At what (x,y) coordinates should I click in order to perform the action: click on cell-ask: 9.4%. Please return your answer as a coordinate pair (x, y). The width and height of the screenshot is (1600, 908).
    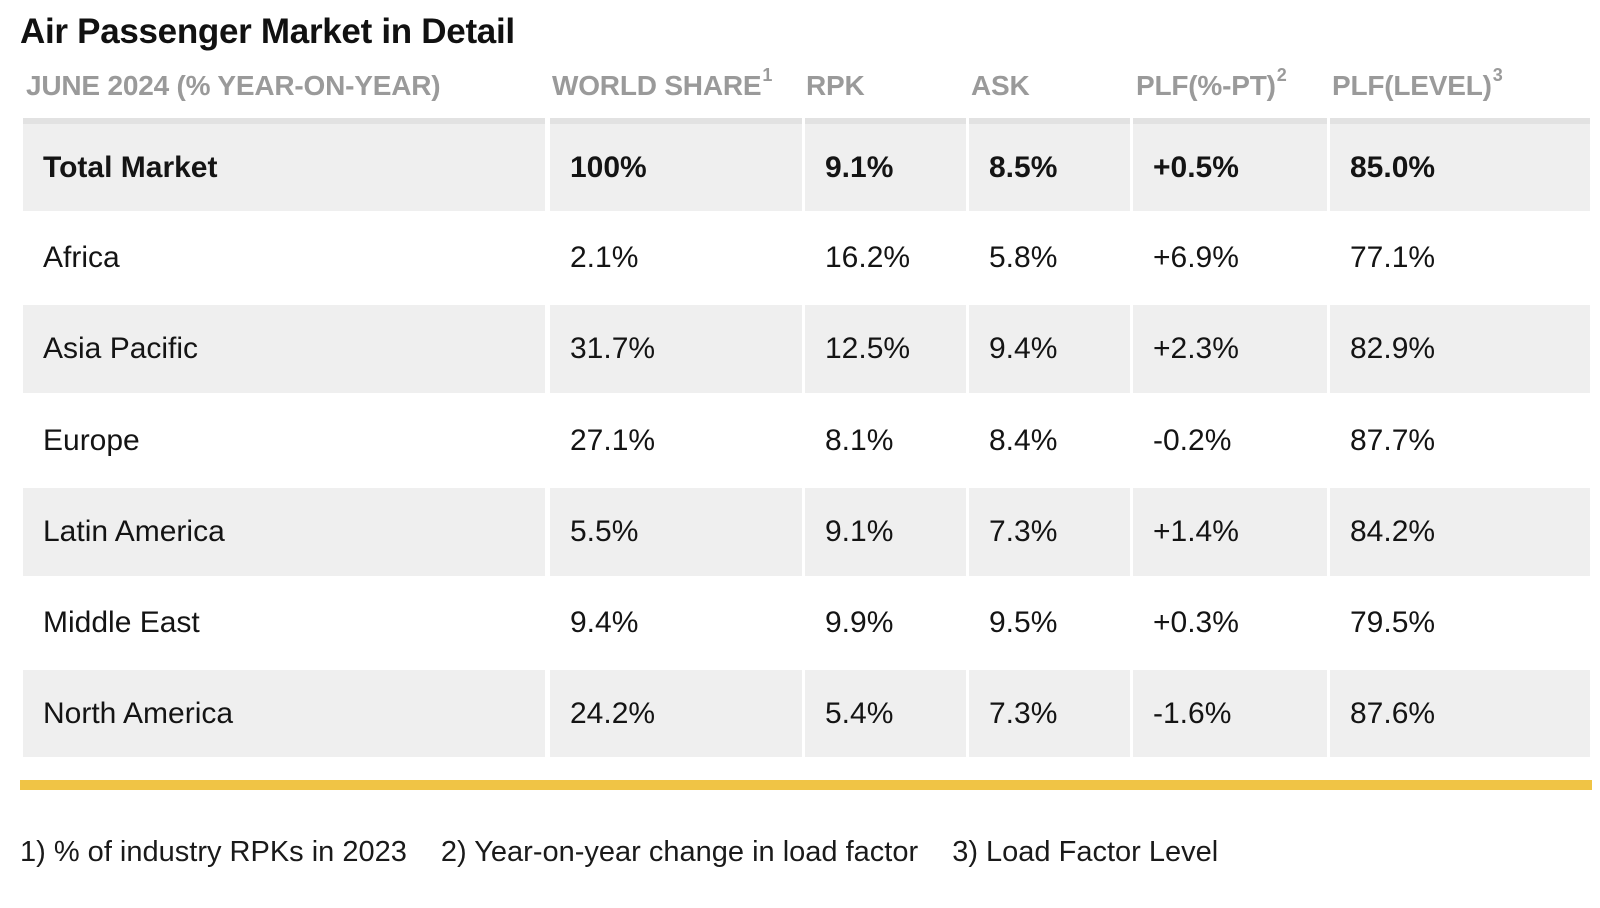
    Looking at the image, I should click on (1049, 349).